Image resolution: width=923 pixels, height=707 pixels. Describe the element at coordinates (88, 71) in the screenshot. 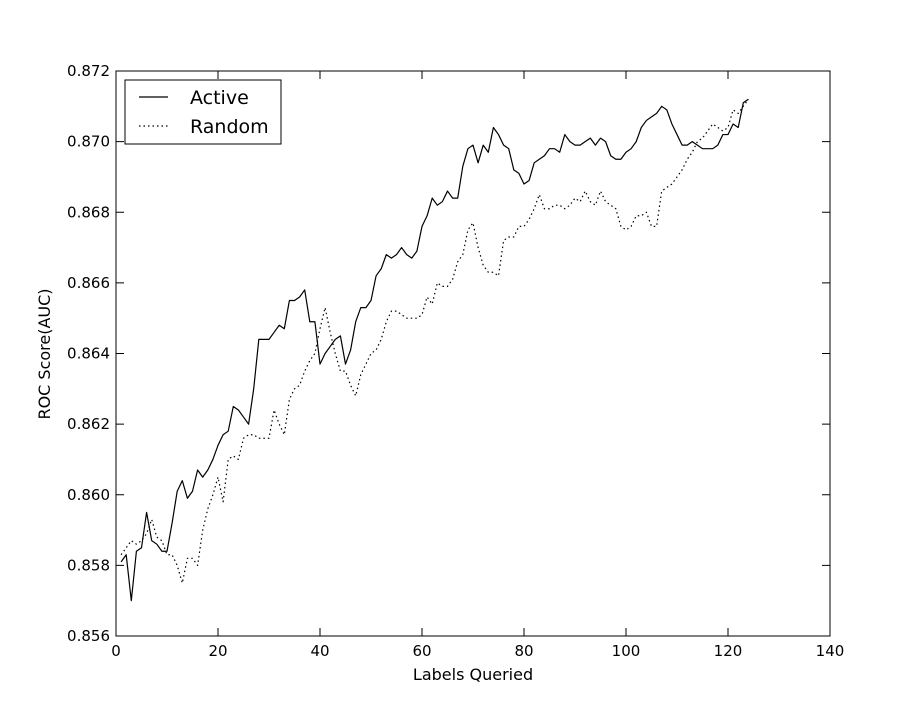

I see `y-tick-label: 0.872` at that location.